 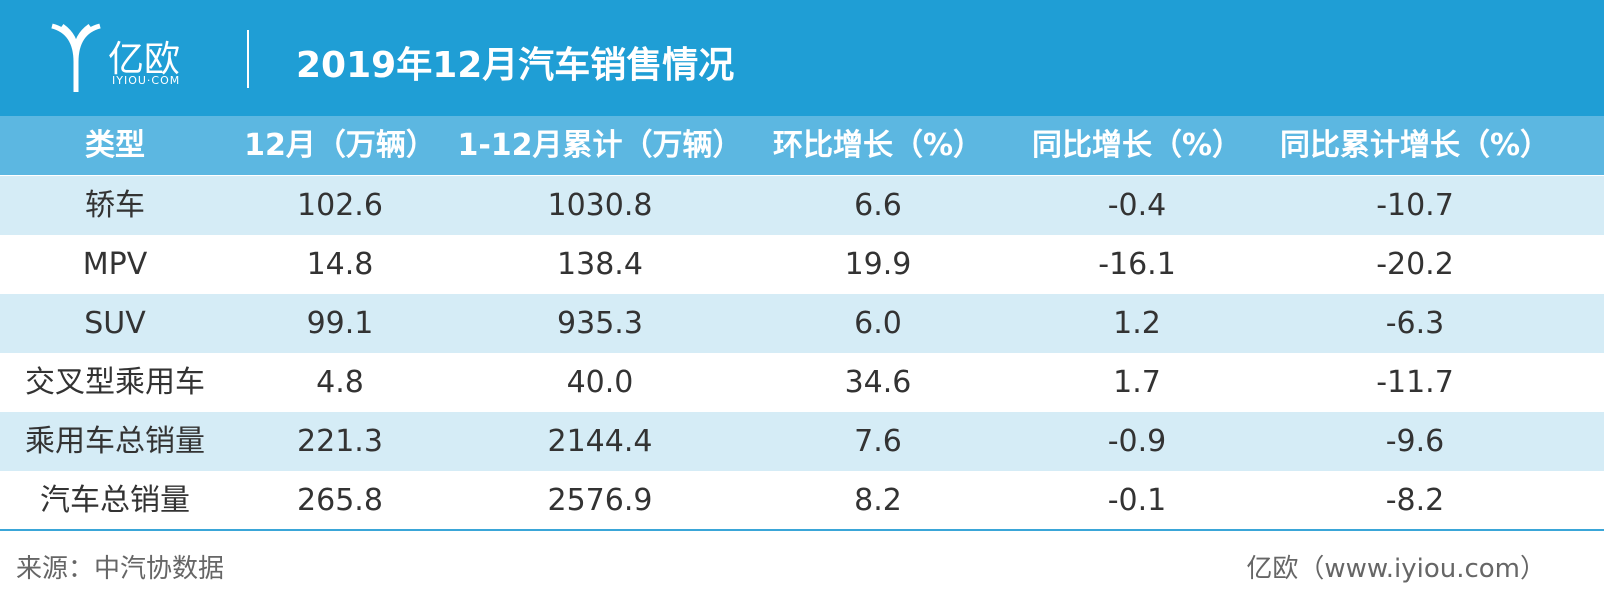 I want to click on table-cell: -0.1, so click(x=1137, y=500).